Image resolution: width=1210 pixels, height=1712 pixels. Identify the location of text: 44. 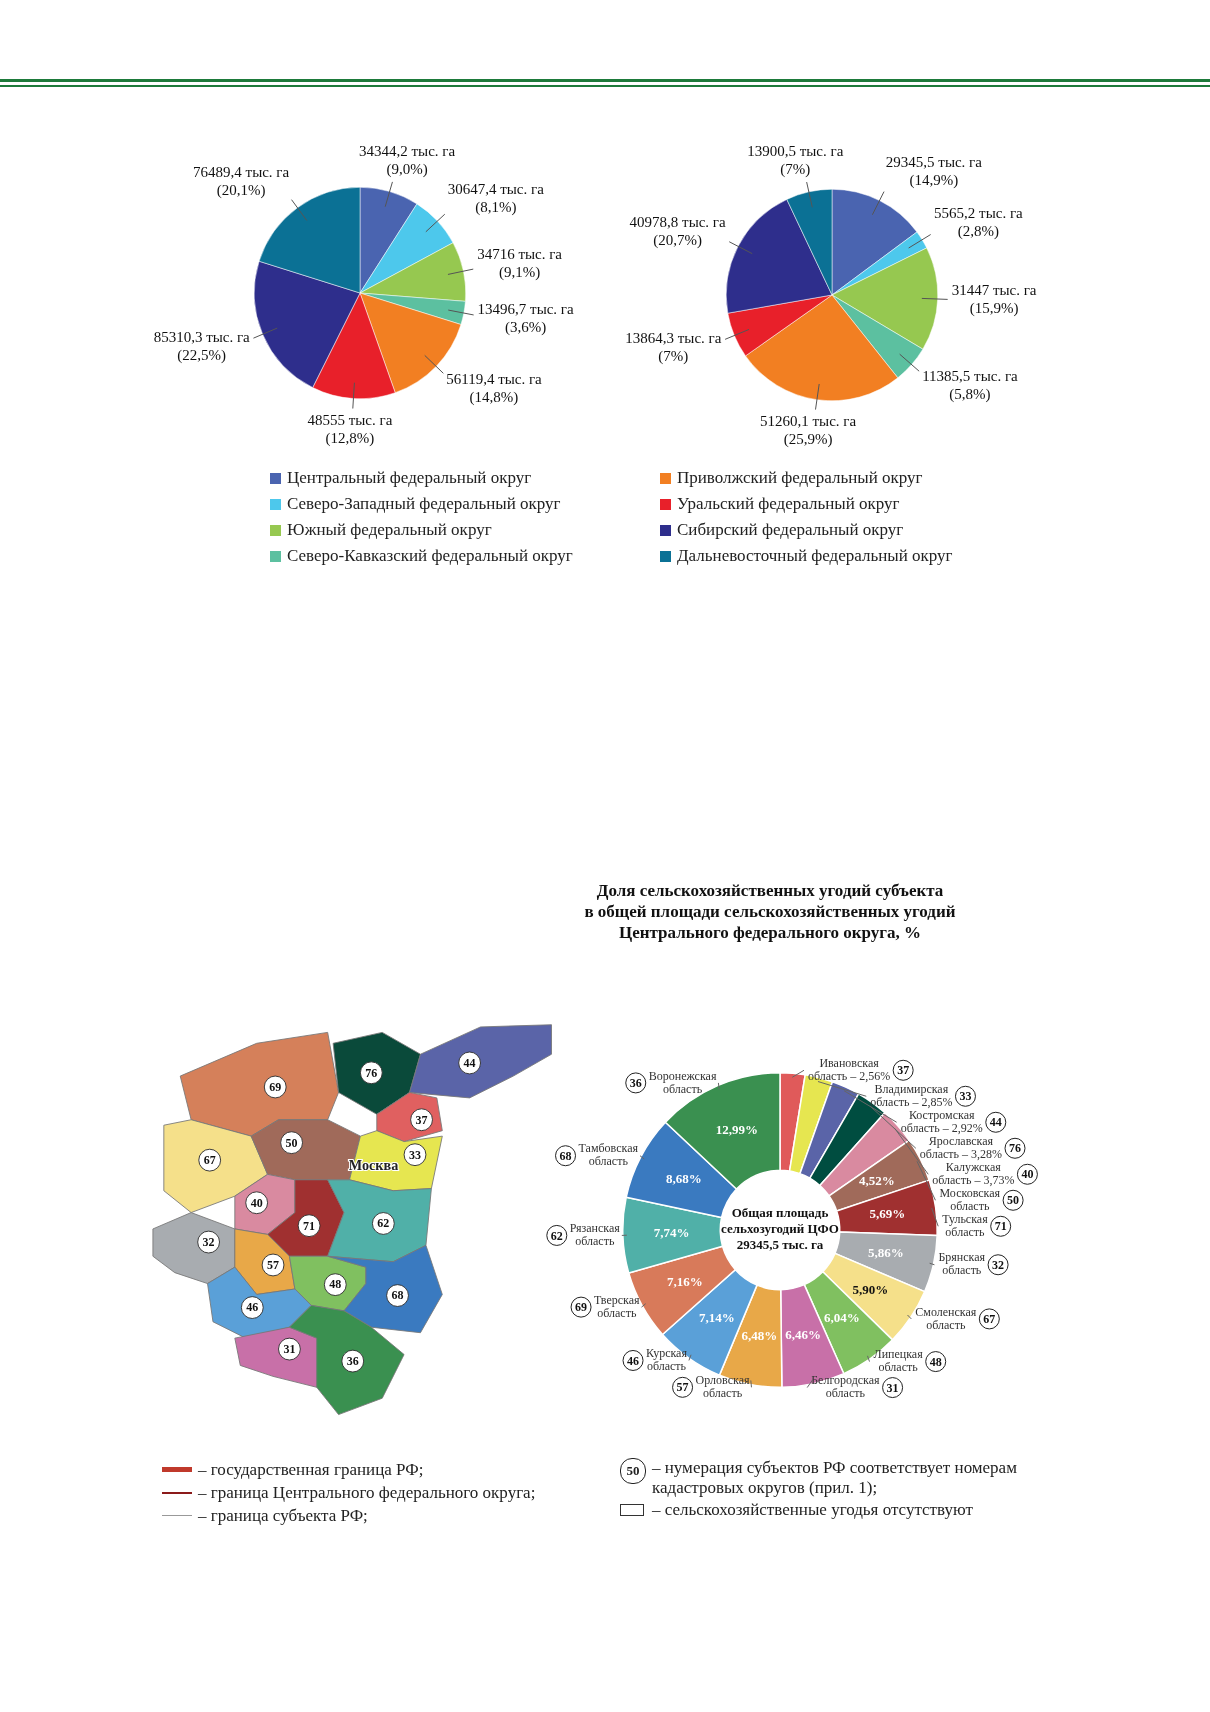
(995, 1122).